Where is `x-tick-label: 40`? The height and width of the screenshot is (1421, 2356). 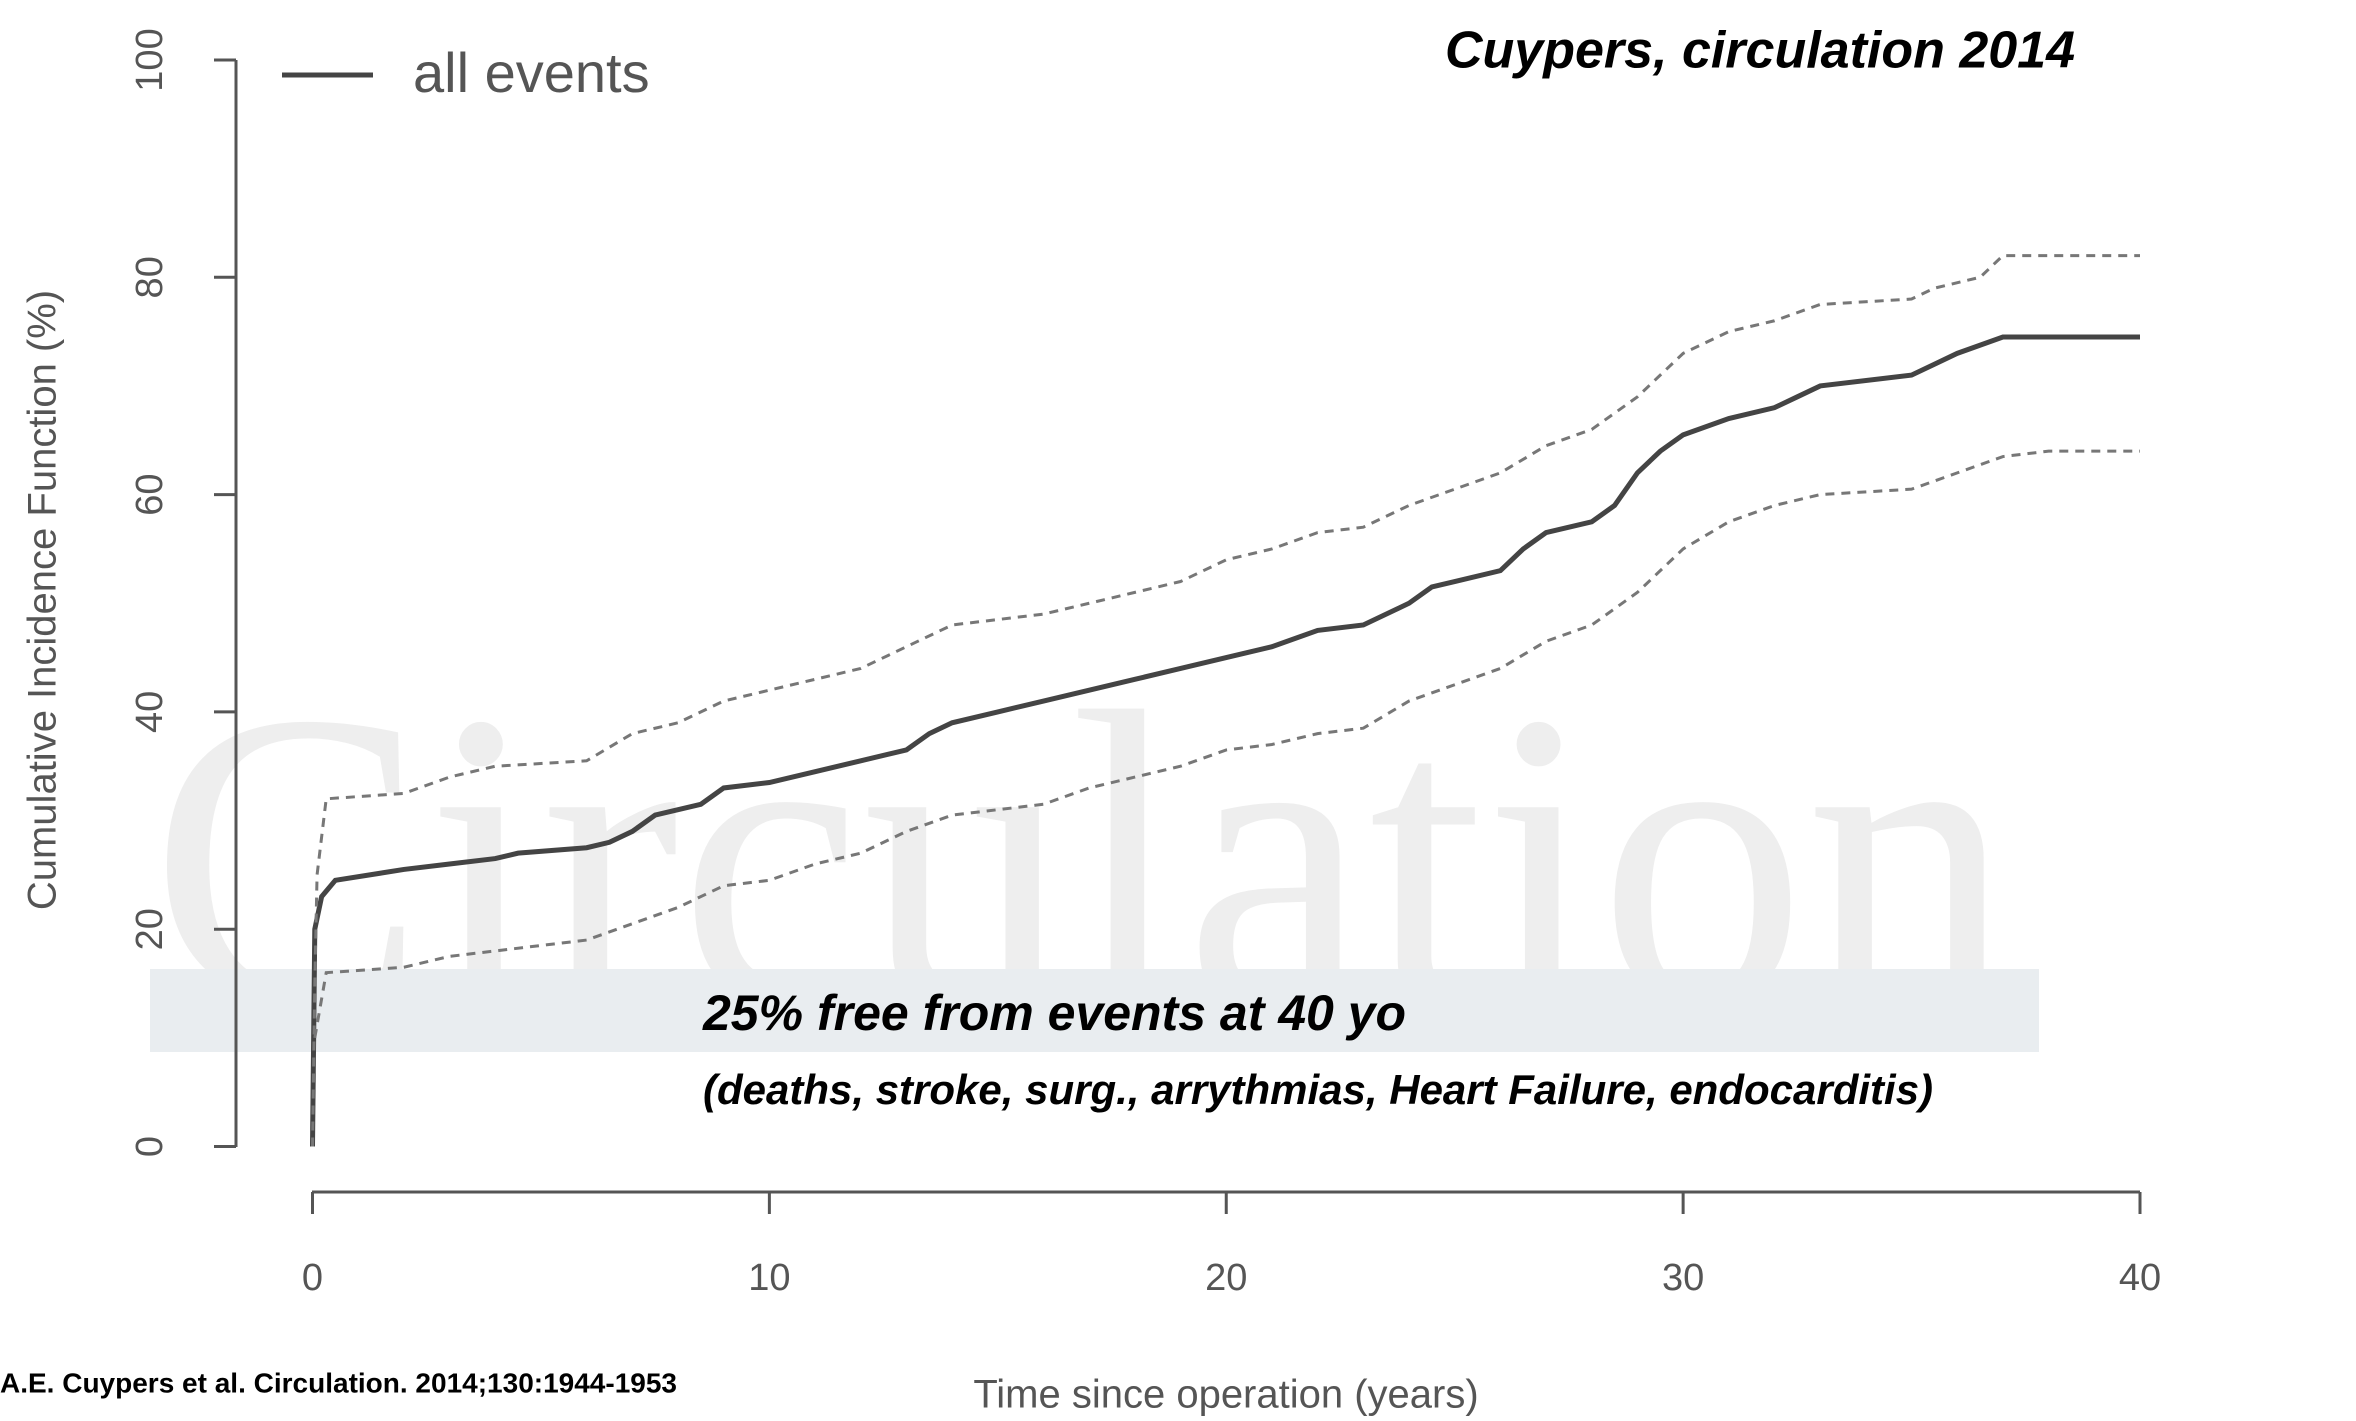 x-tick-label: 40 is located at coordinates (2140, 1278).